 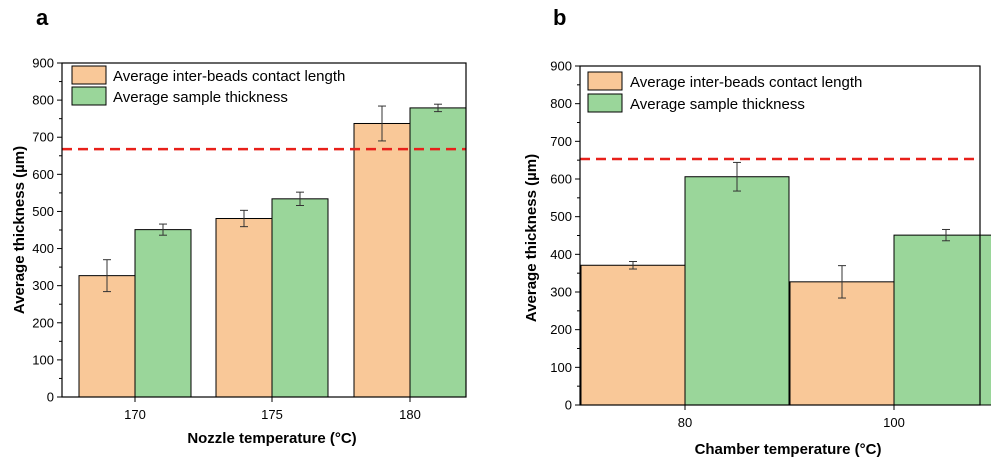 What do you see at coordinates (531, 238) in the screenshot?
I see `y-axis-title-b: Average thickness (µm)` at bounding box center [531, 238].